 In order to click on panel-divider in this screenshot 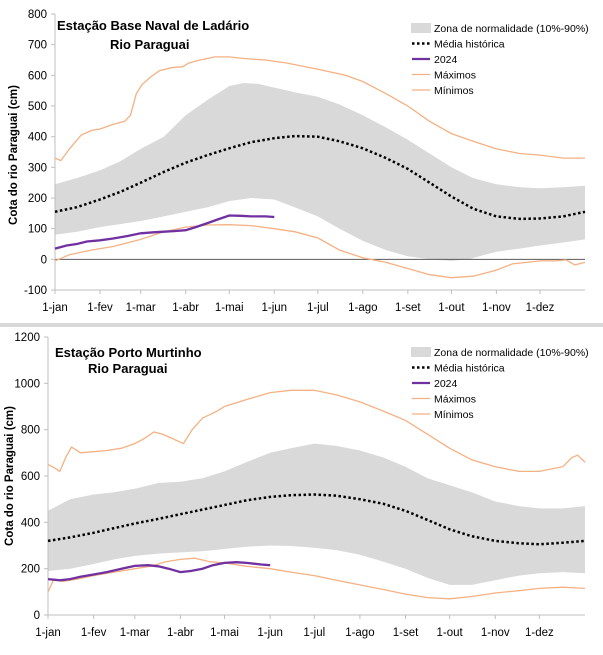, I will do `click(301, 325)`.